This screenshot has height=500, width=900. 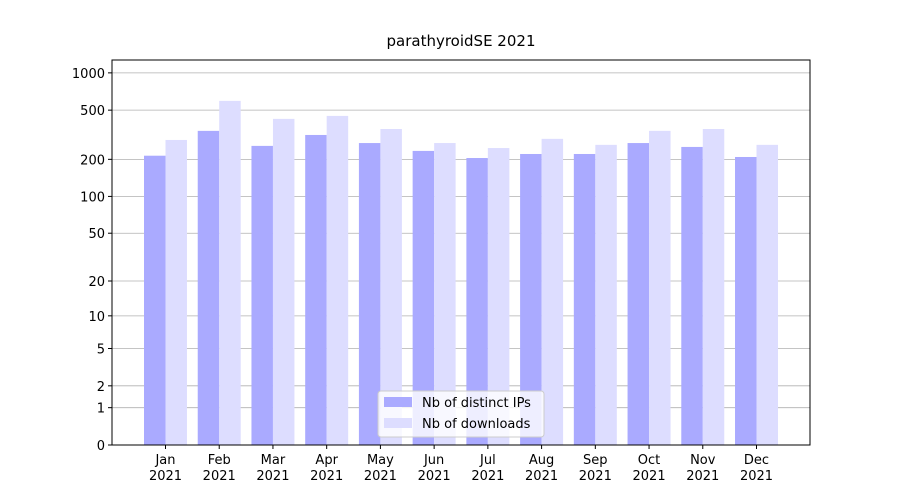 What do you see at coordinates (476, 403) in the screenshot?
I see `legend-label: Nb of distinct IPs` at bounding box center [476, 403].